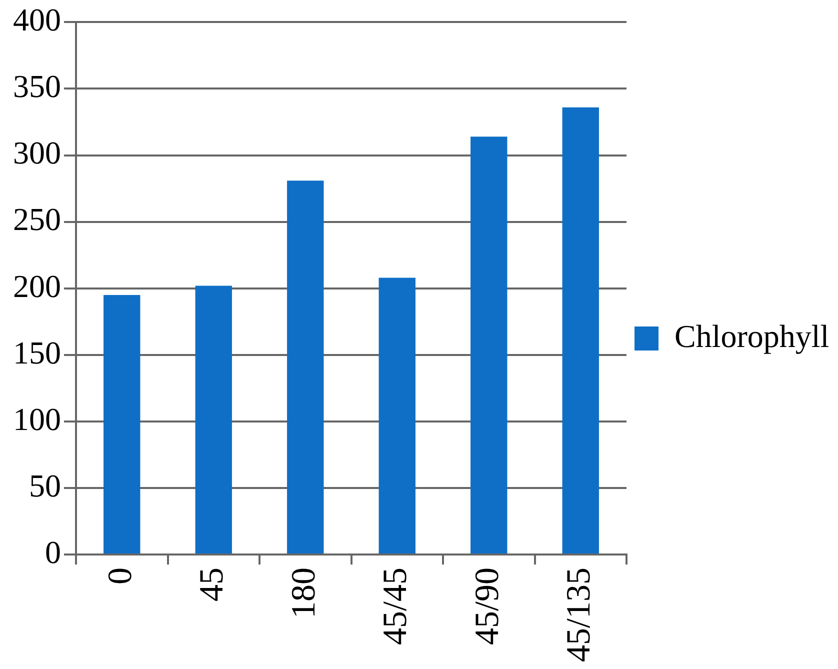 The width and height of the screenshot is (838, 669). I want to click on x-tick-label: 0, so click(120, 576).